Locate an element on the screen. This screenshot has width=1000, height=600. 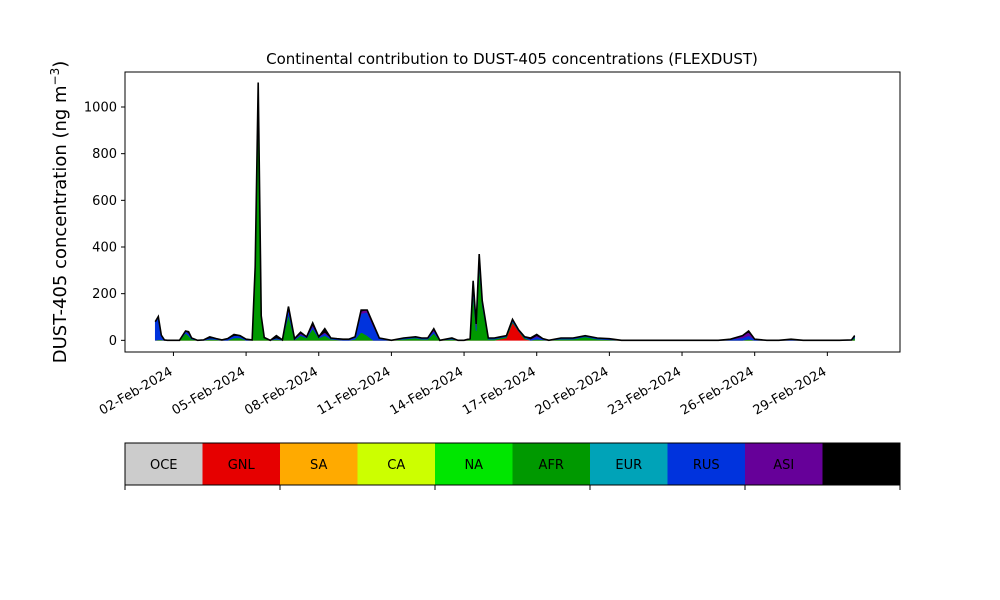
legend-label-ca: CA is located at coordinates (396, 465).